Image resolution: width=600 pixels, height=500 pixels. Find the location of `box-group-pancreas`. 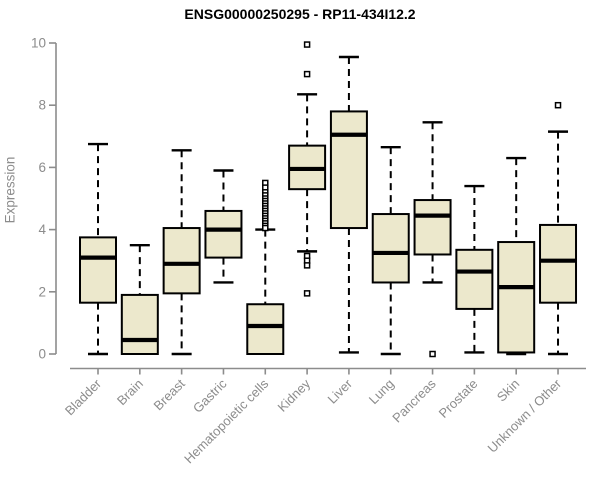

box-group-pancreas is located at coordinates (432, 239).